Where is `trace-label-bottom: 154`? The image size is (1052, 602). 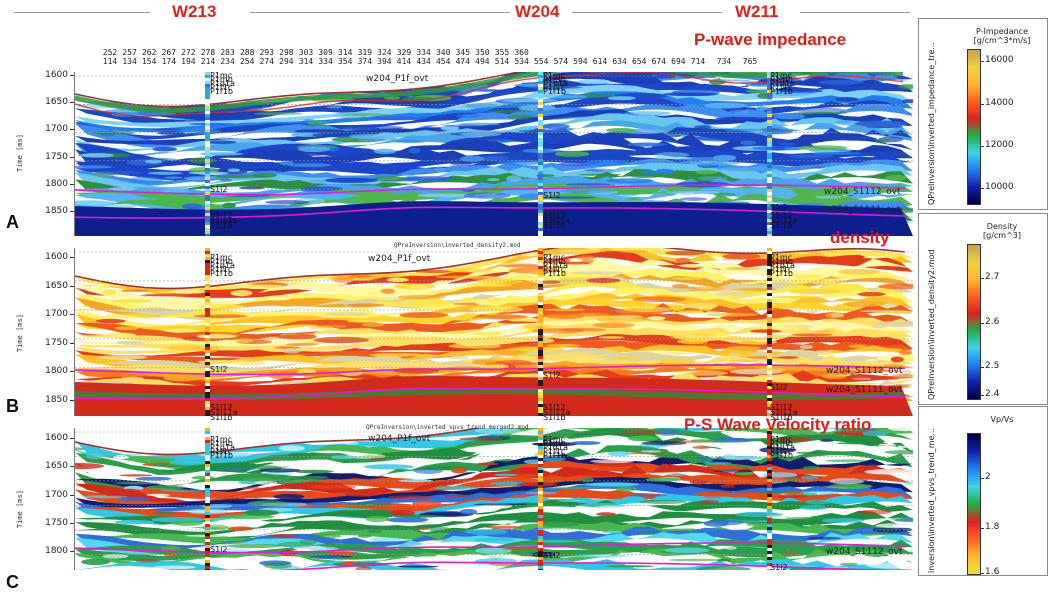 trace-label-bottom: 154 is located at coordinates (149, 61).